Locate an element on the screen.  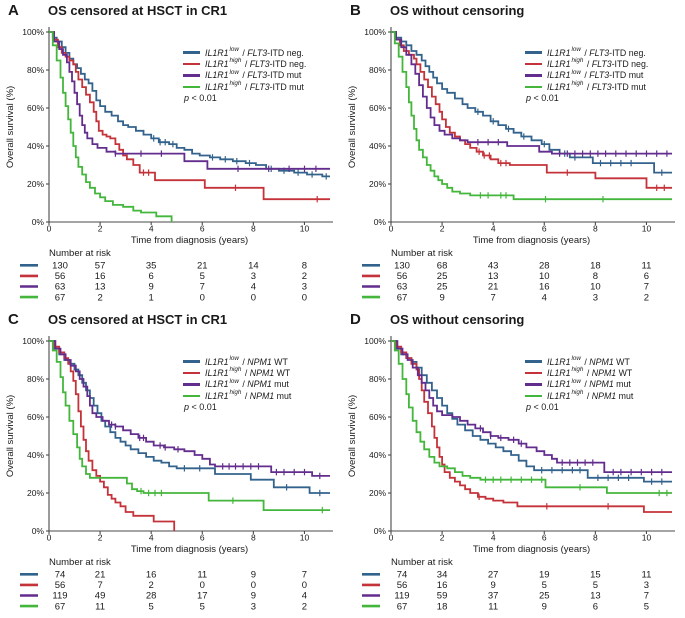
risk-count: 67 is located at coordinates (60, 297).